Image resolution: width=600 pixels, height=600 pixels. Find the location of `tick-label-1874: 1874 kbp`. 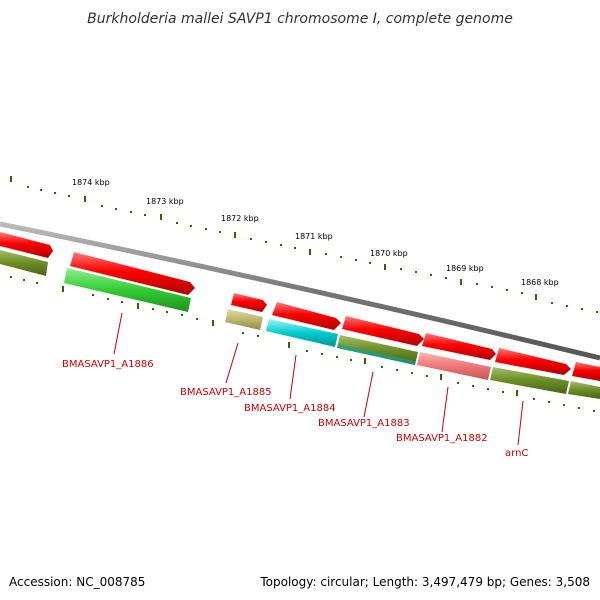

tick-label-1874: 1874 kbp is located at coordinates (91, 182).